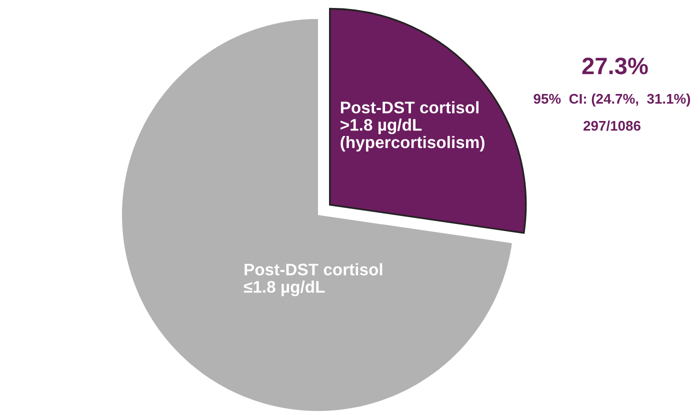 Image resolution: width=700 pixels, height=415 pixels. Describe the element at coordinates (412, 126) in the screenshot. I see `slice-label: Post-DST cortisol >1.8 µg/dL (hypercortisolism)` at that location.